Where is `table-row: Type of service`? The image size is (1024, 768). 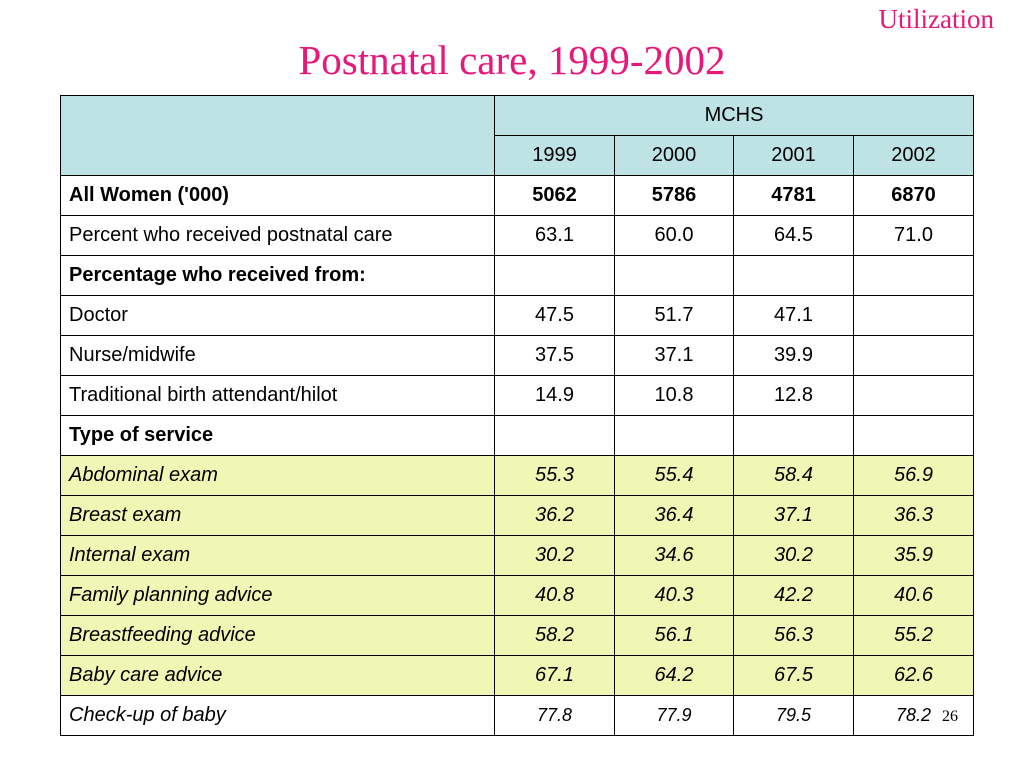 table-row: Type of service is located at coordinates (517, 435).